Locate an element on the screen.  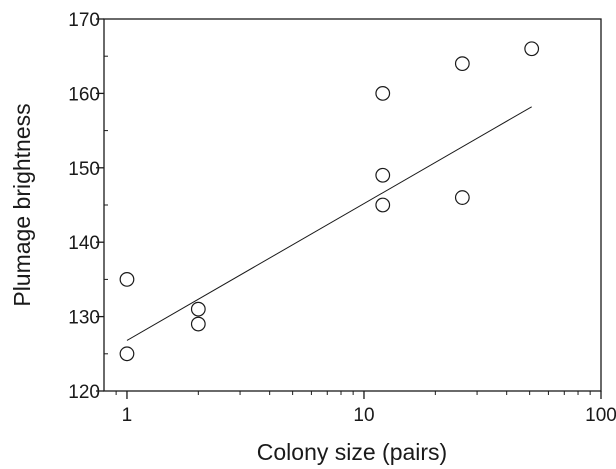
x-tick-labels: 1 10 100 is located at coordinates (369, 415).